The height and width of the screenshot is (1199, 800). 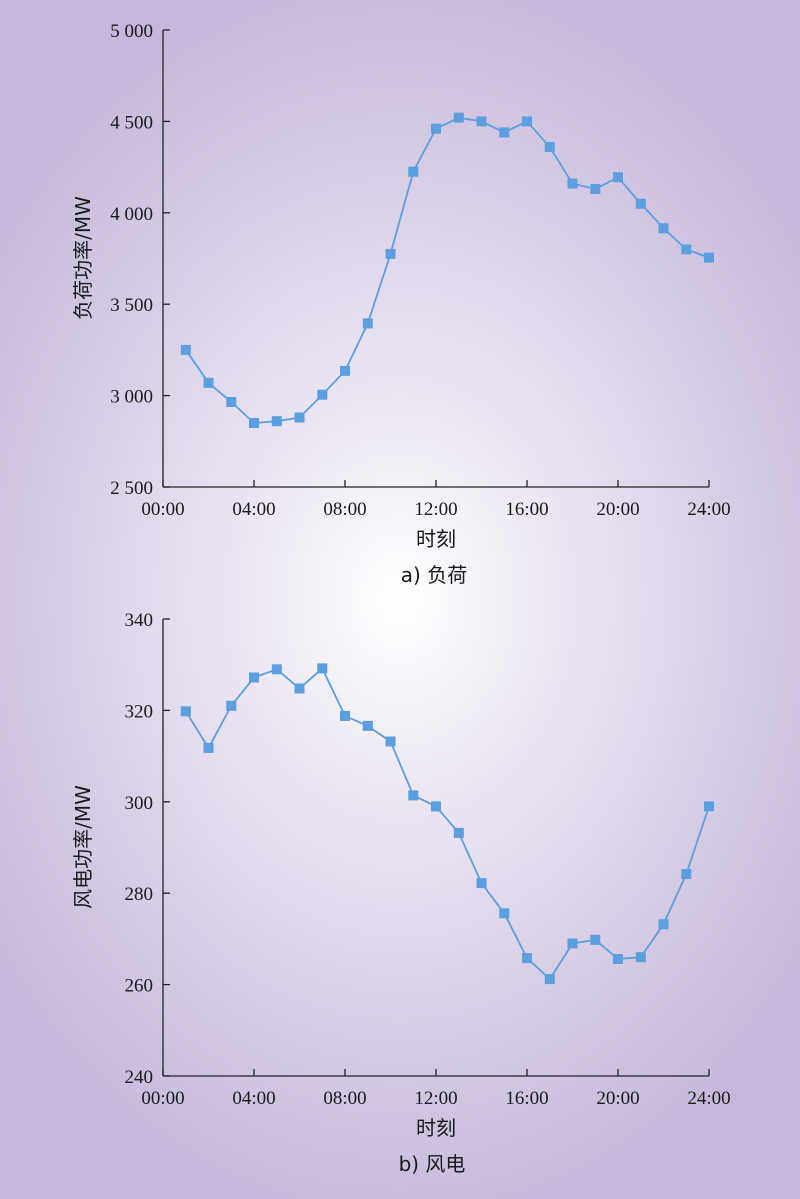 I want to click on load-y-ticks: 2 500 3 000 3 500 4 000 4 500 5 000, so click(x=140, y=260).